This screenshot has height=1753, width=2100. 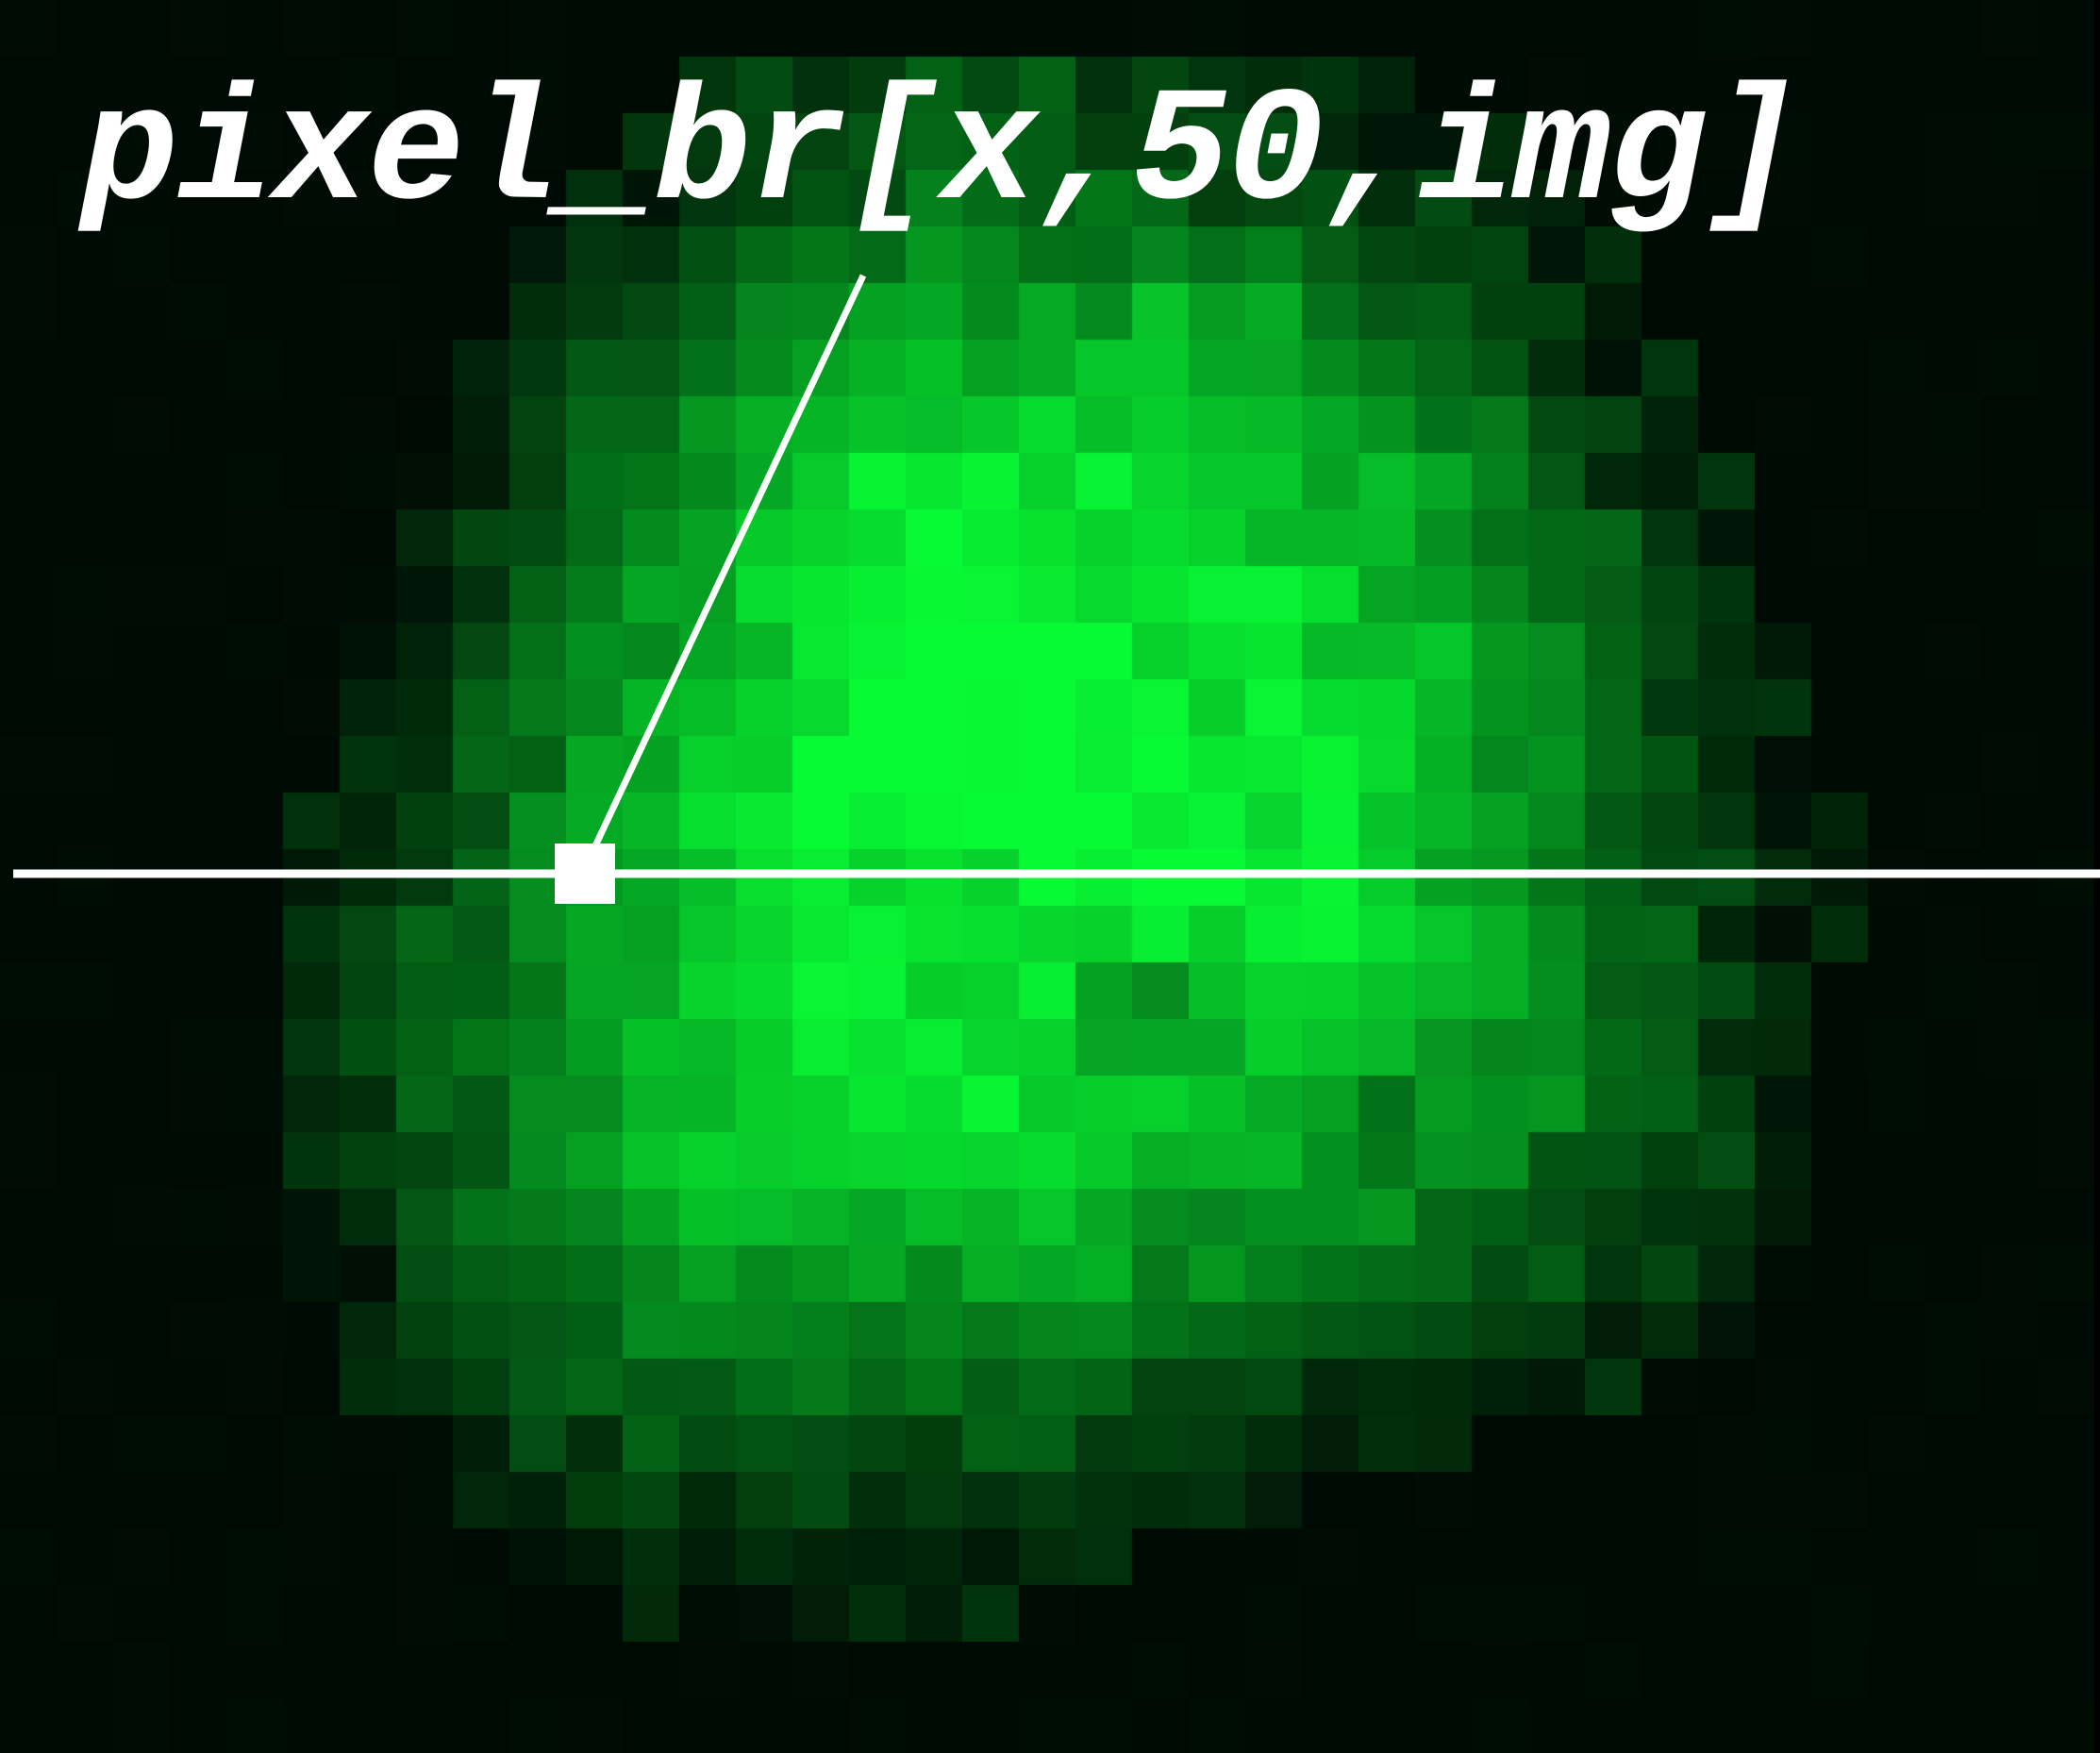 What do you see at coordinates (585, 874) in the screenshot?
I see `selected-pixel-marker` at bounding box center [585, 874].